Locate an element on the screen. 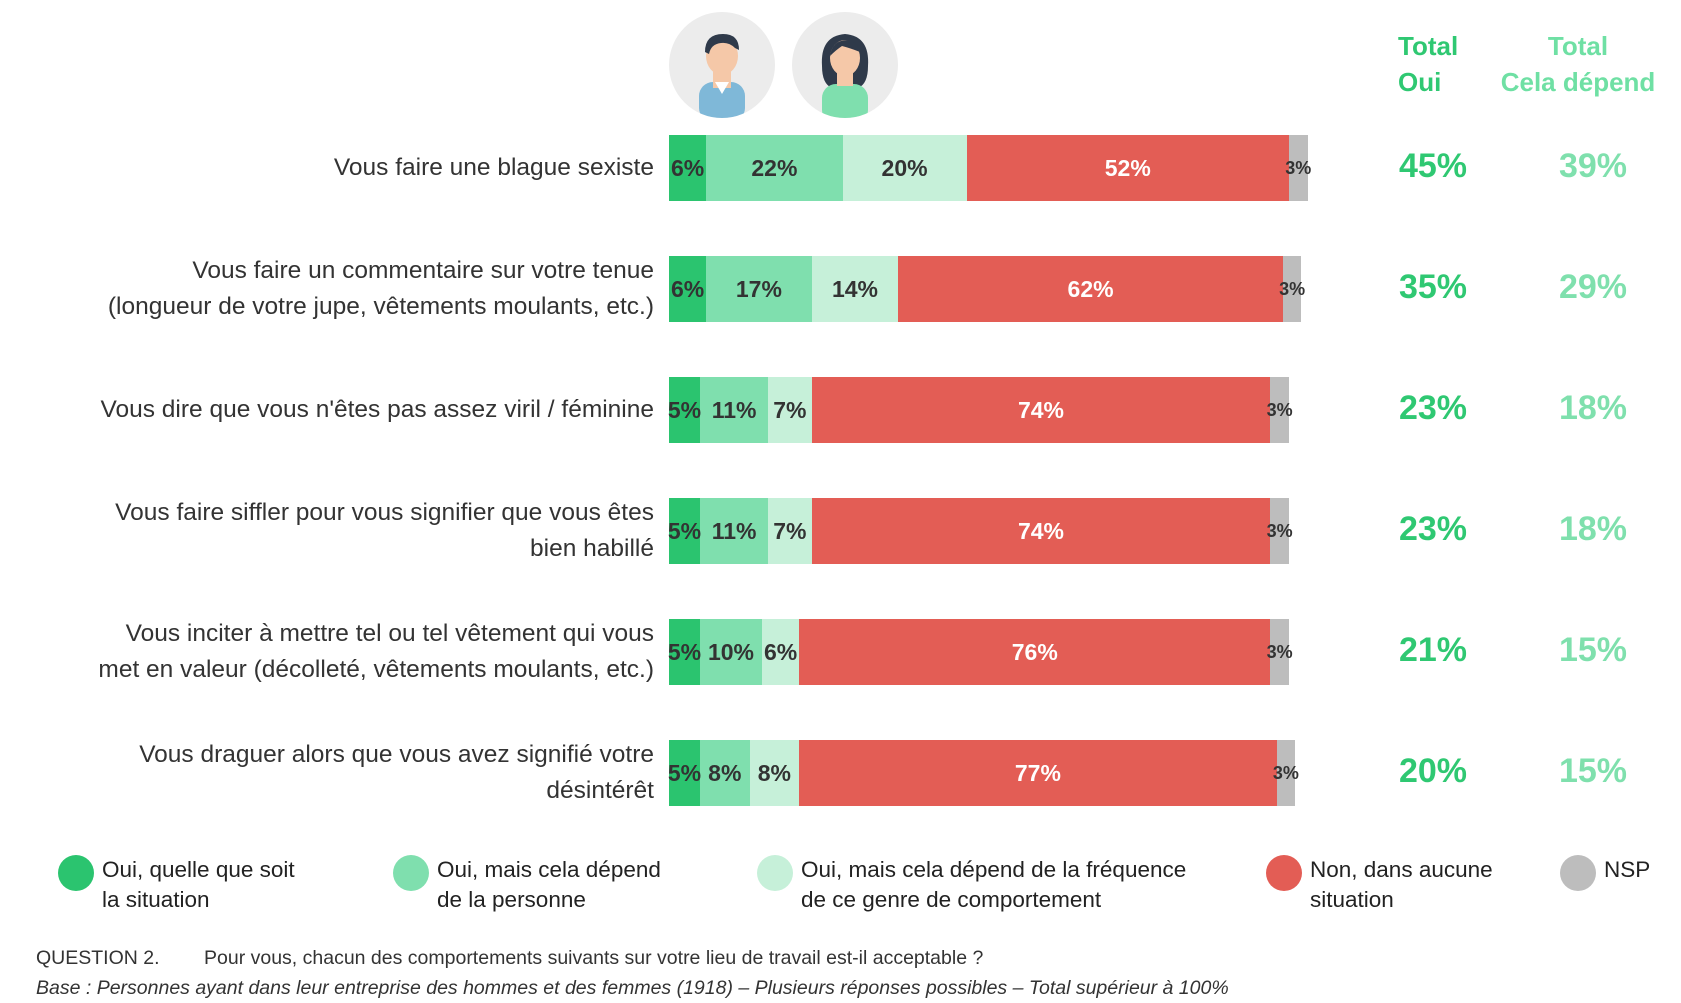  data-label: 62% is located at coordinates (1090, 288).